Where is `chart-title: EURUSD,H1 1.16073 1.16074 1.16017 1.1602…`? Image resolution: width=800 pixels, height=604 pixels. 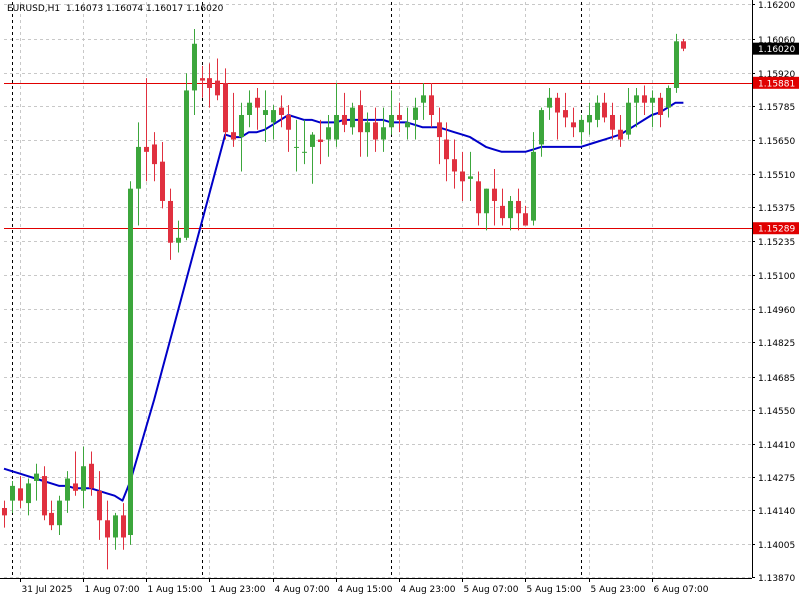 chart-title: EURUSD,H1 1.16073 1.16074 1.16017 1.1602… is located at coordinates (115, 9).